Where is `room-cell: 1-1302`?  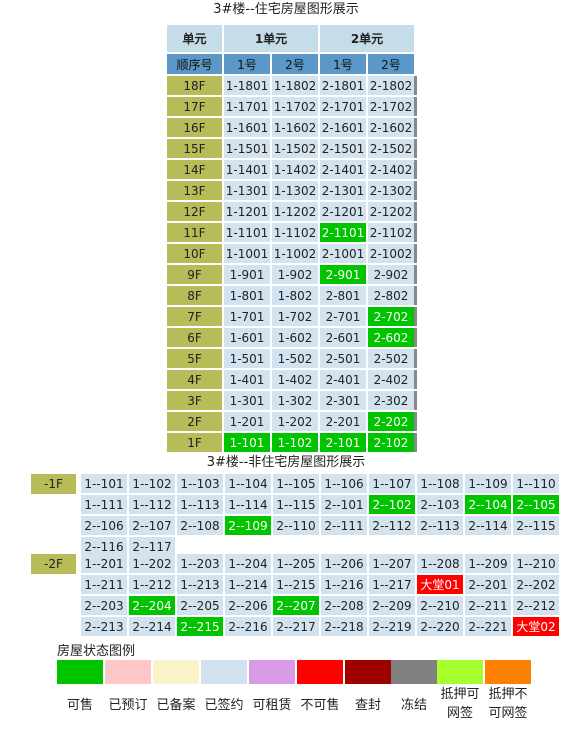
room-cell: 1-1302 is located at coordinates (295, 190).